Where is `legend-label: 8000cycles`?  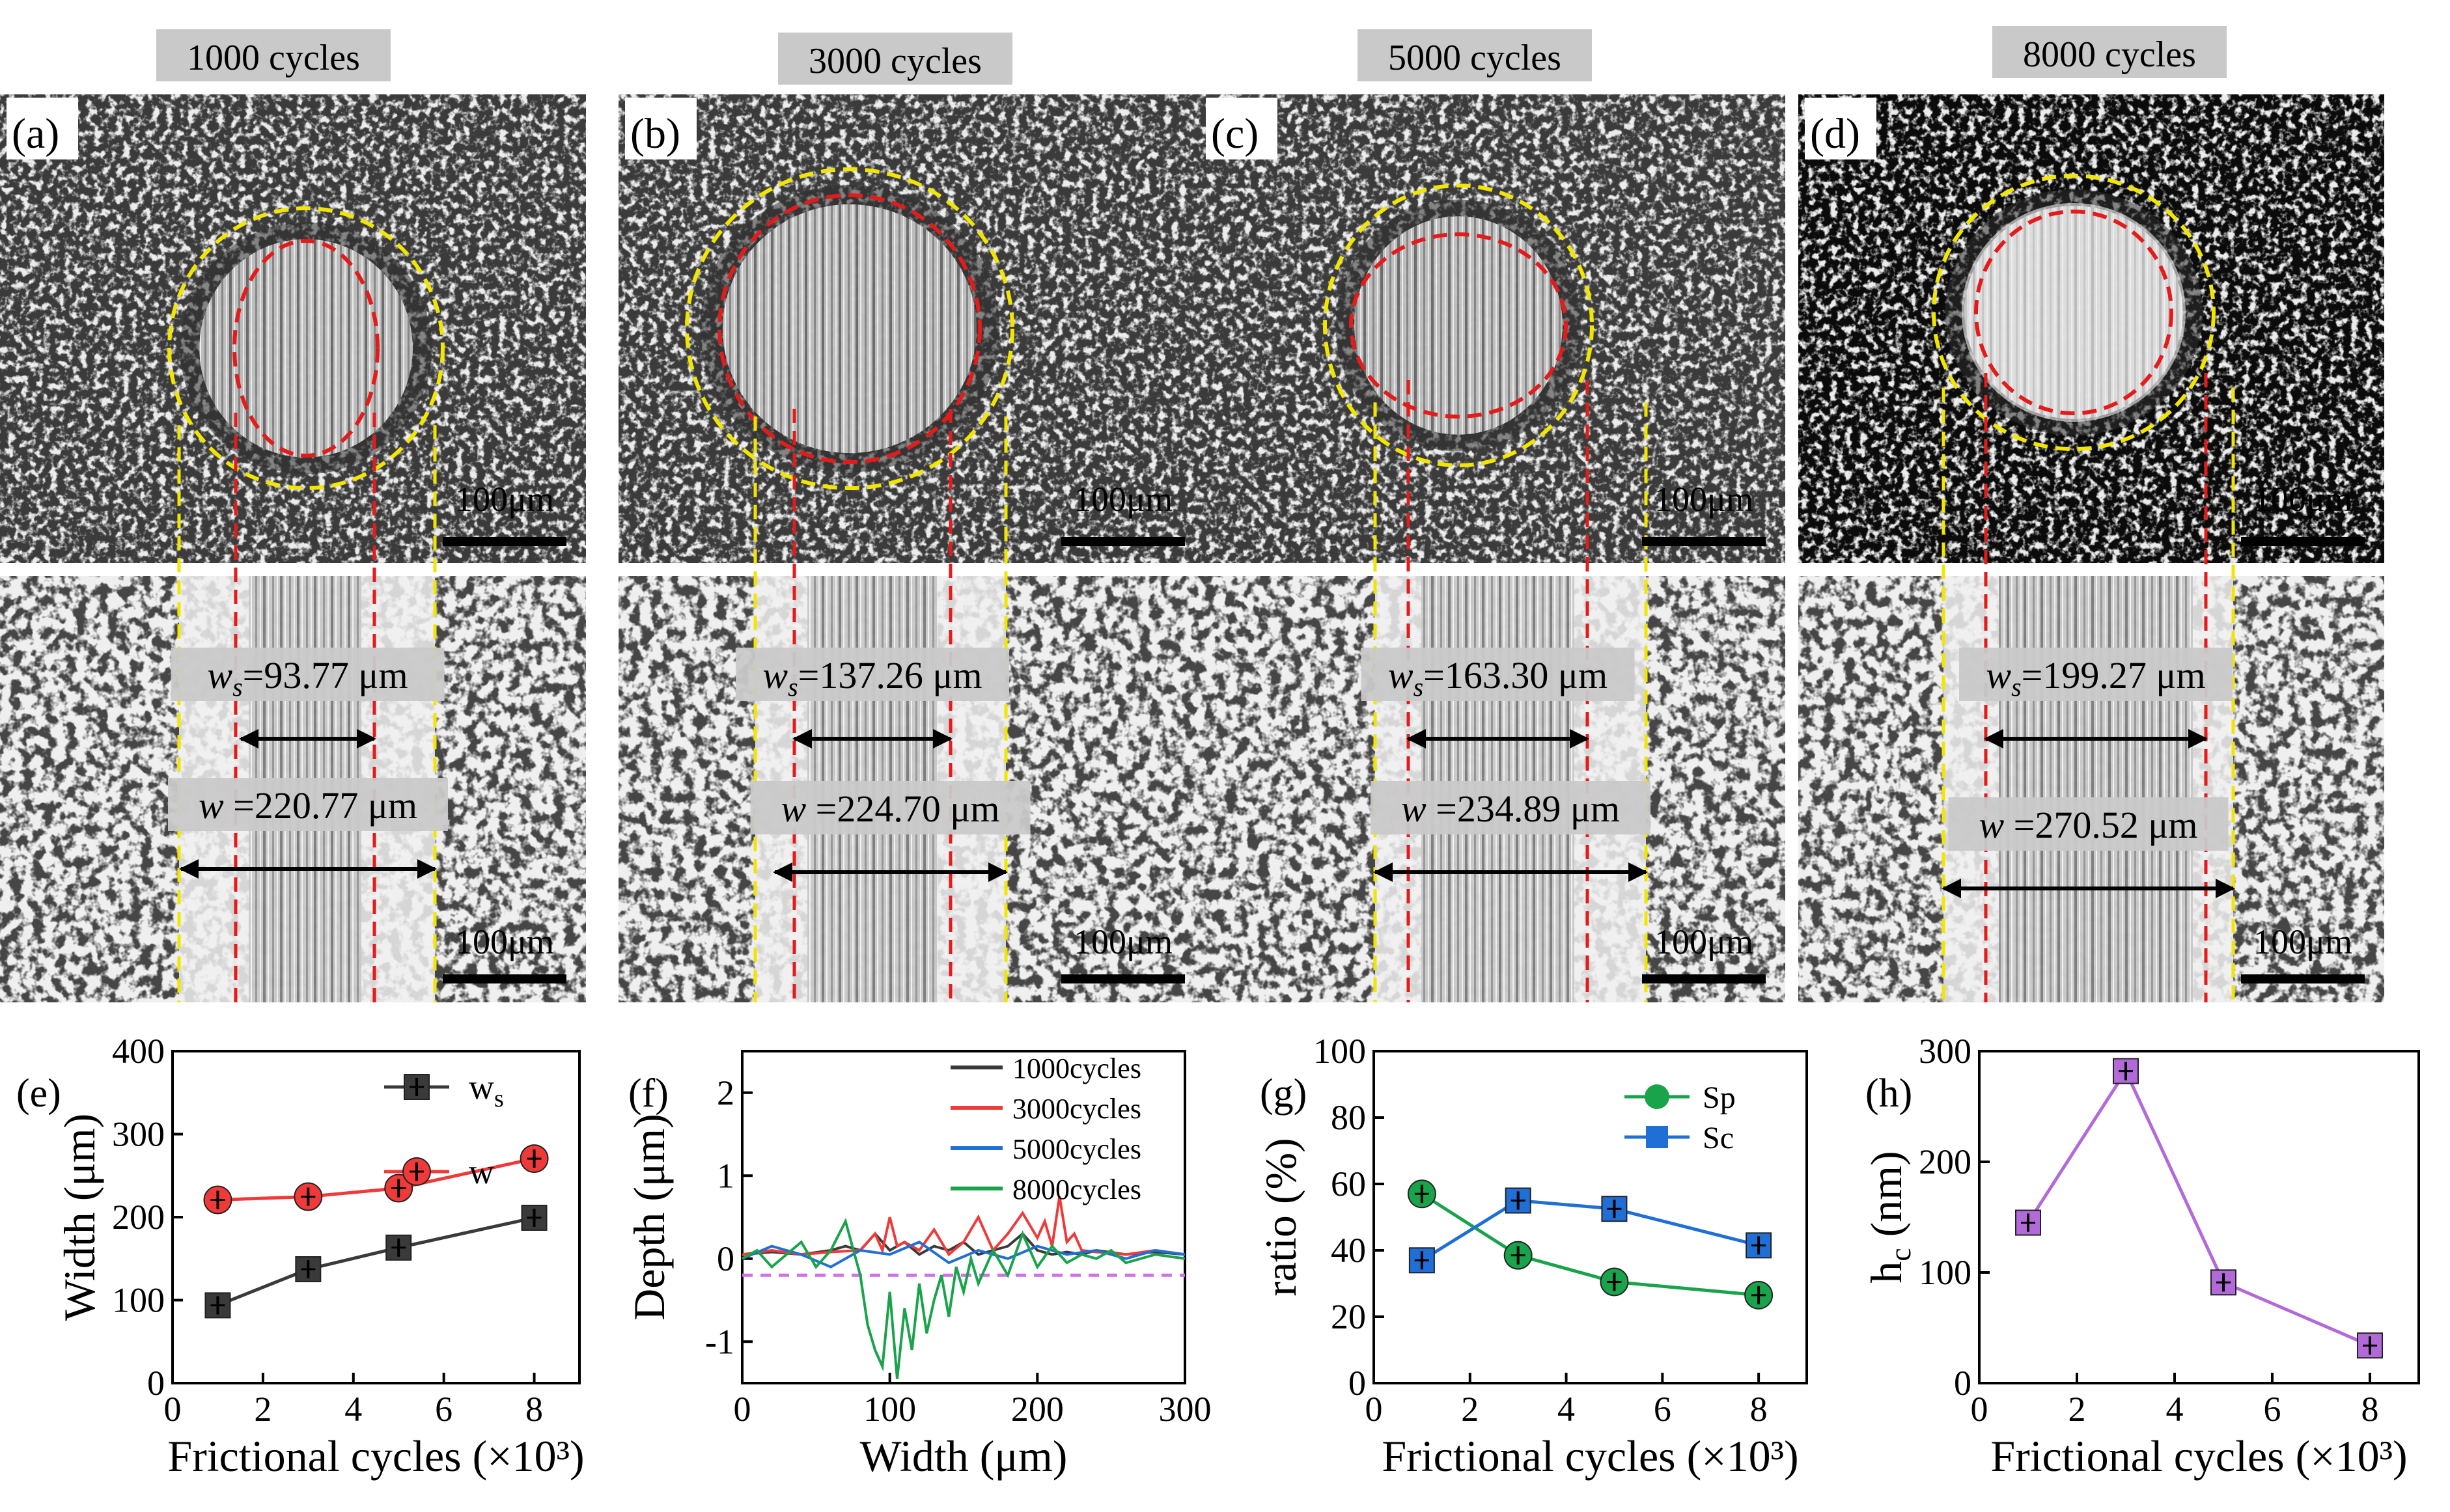
legend-label: 8000cycles is located at coordinates (1076, 1189).